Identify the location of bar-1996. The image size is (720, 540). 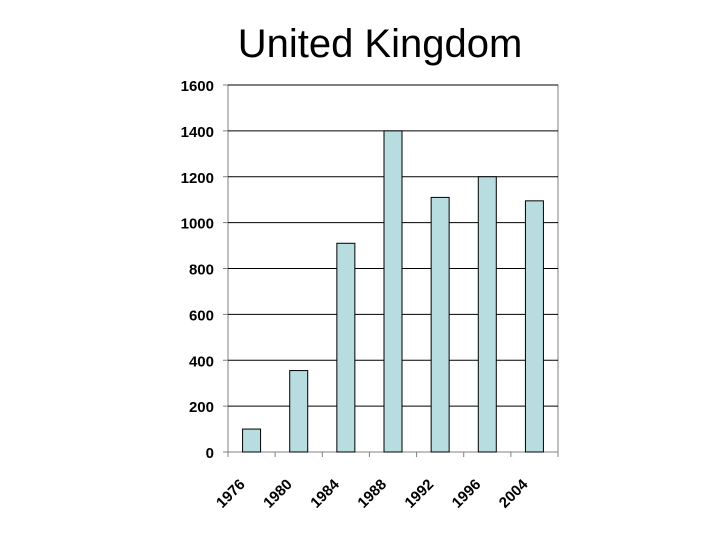
(487, 314).